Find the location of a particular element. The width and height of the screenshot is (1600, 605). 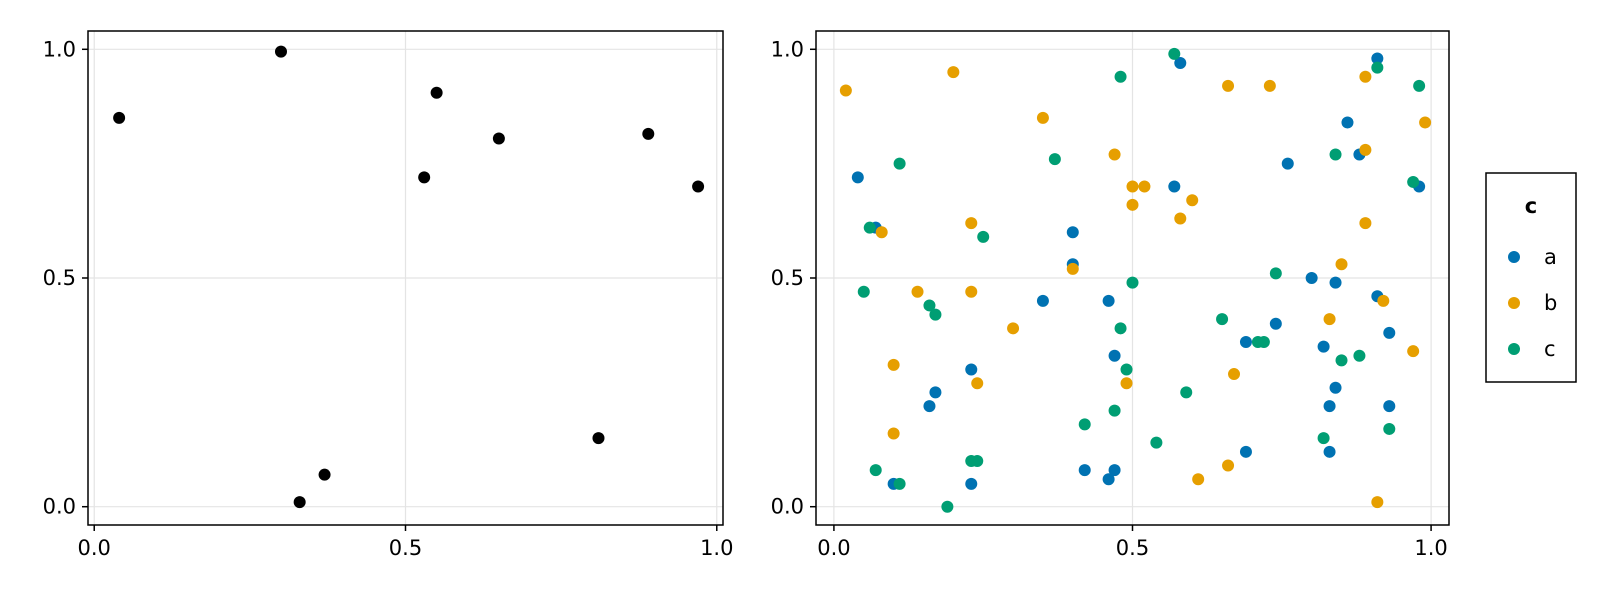

legend-label: a is located at coordinates (1550, 257).